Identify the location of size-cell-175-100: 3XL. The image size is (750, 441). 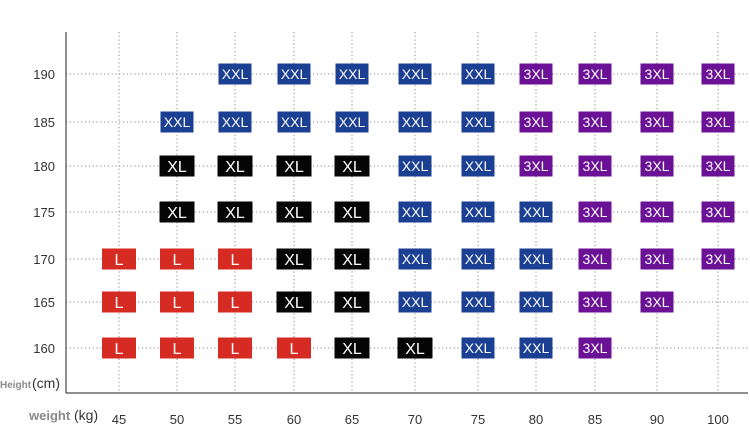
(718, 212).